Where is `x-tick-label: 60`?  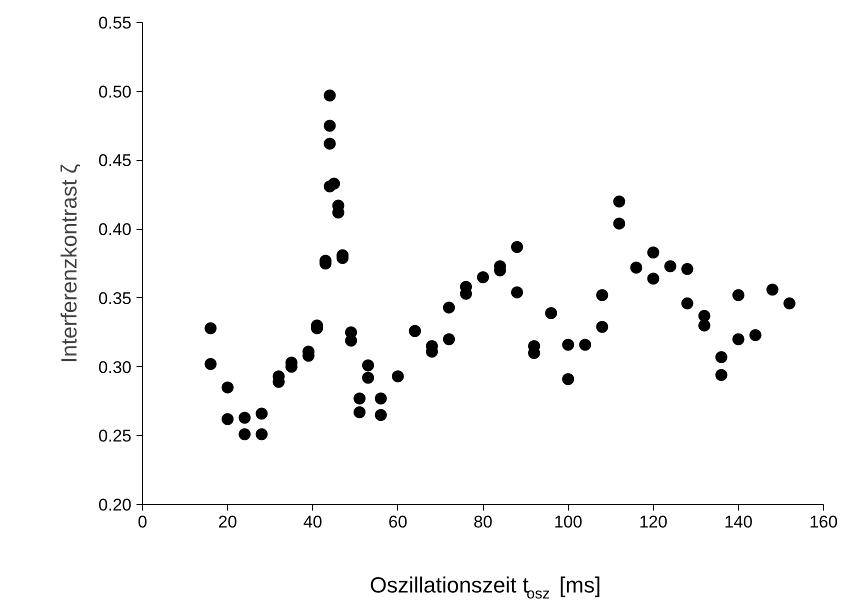
x-tick-label: 60 is located at coordinates (398, 522).